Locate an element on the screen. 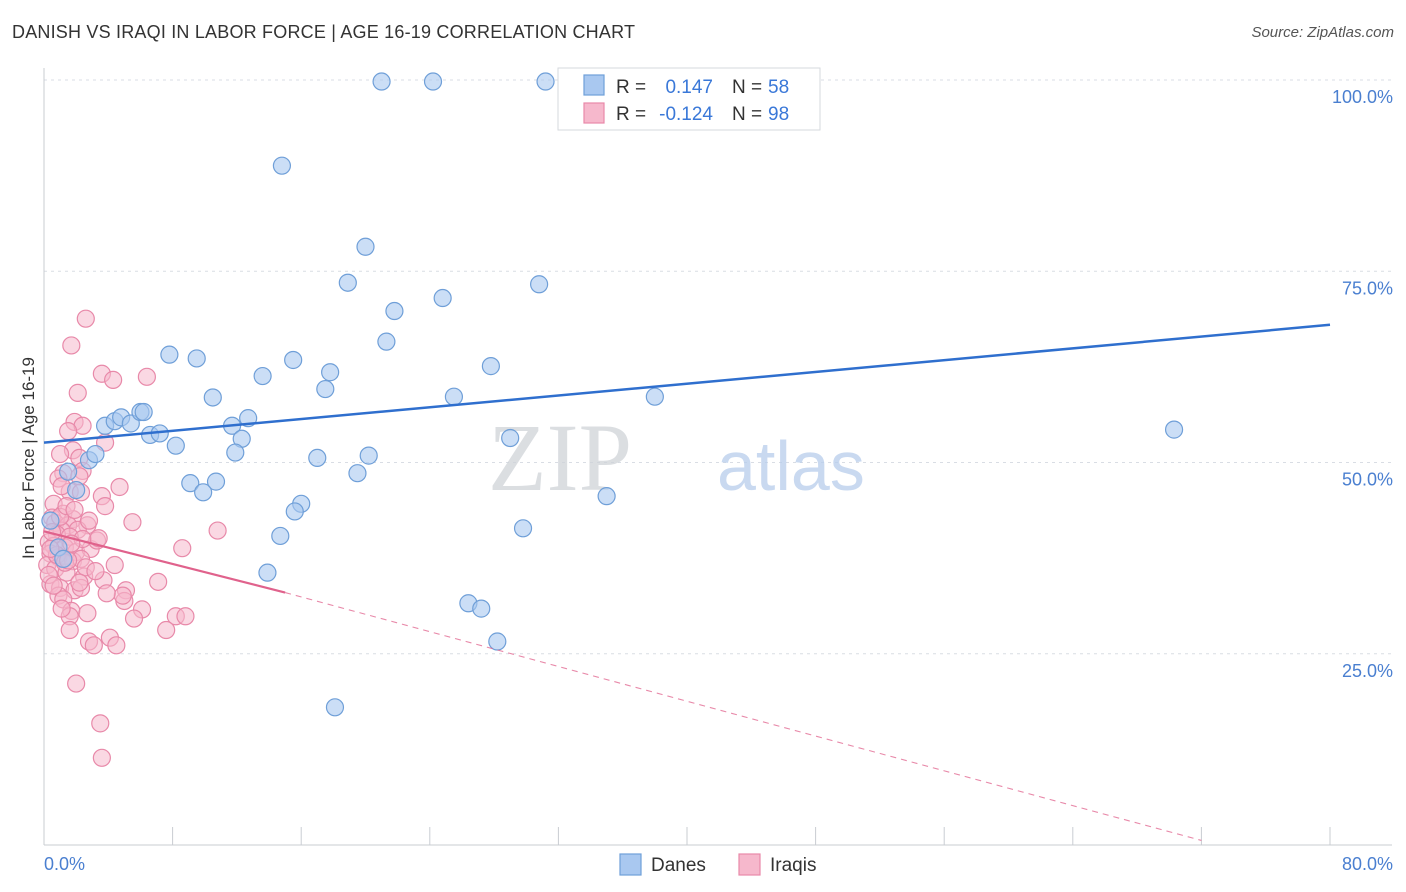 Image resolution: width=1406 pixels, height=892 pixels. source-note: Source: ZipAtlas.com is located at coordinates (1322, 32).